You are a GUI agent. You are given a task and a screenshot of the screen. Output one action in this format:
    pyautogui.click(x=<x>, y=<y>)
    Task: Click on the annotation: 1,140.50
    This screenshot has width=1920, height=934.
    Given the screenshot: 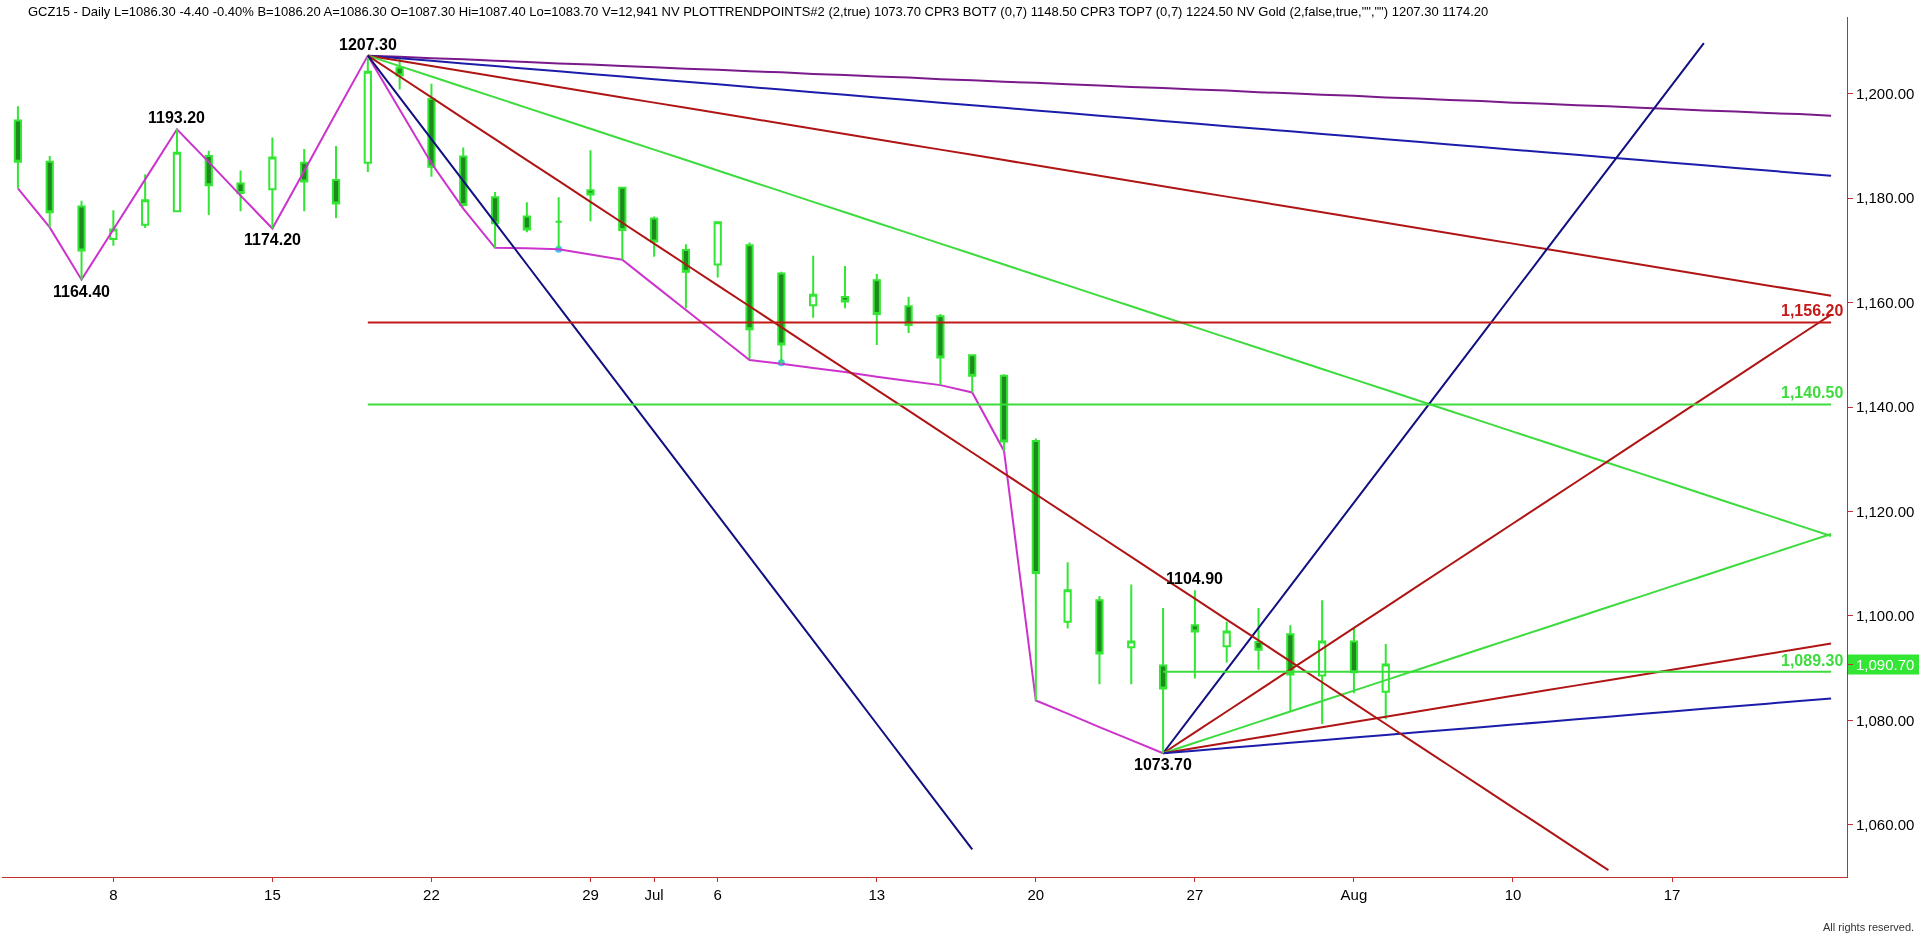 What is the action you would take?
    pyautogui.click(x=1812, y=392)
    